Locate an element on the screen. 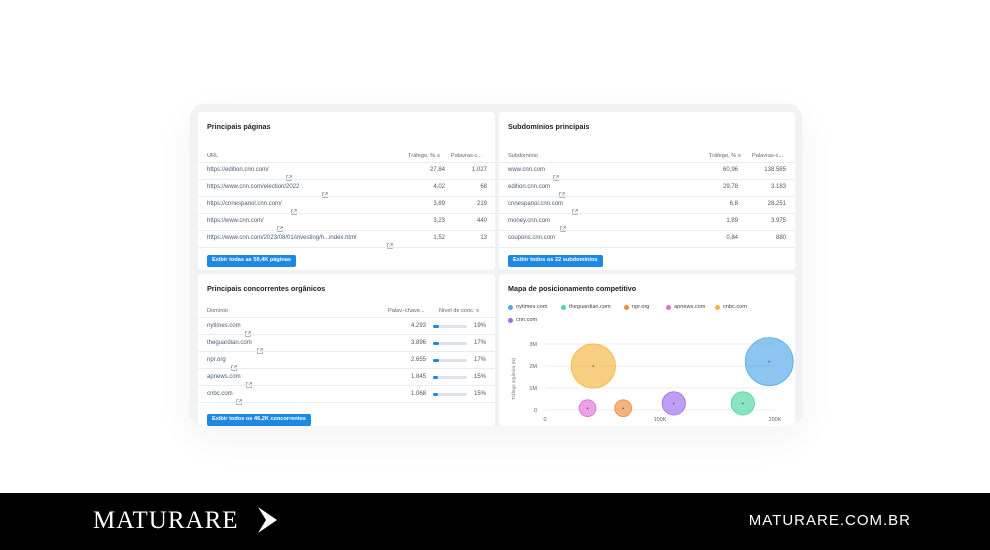  brand-logo: MATURARE is located at coordinates (185, 521).